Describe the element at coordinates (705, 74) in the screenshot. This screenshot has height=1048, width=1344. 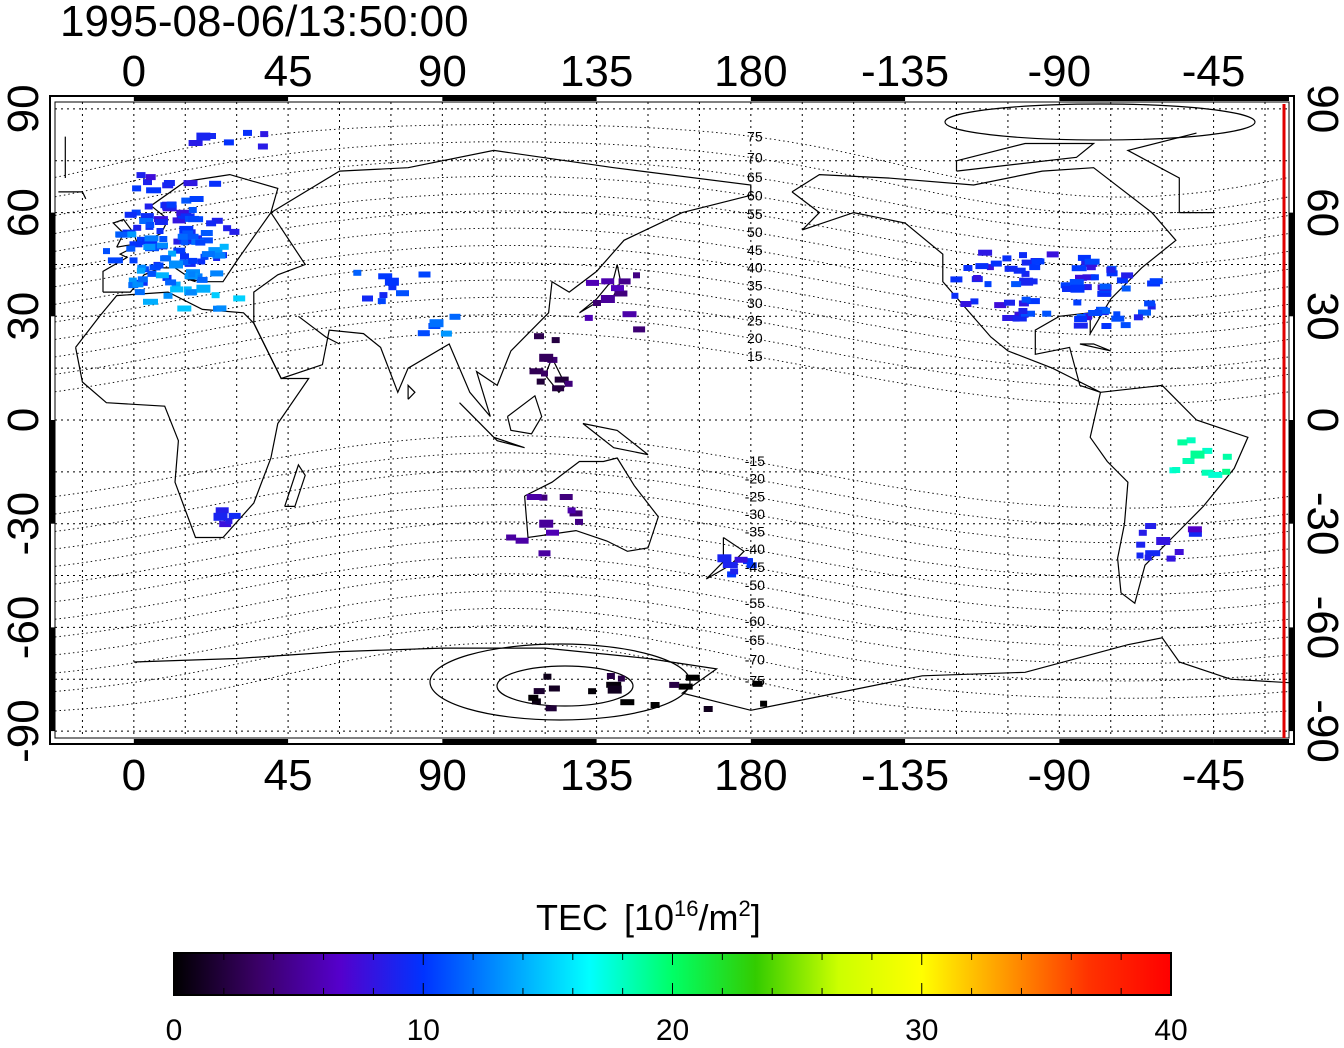
I see `top-longitude-axis: 0 45 90 135 180 -135 -90 -45` at that location.